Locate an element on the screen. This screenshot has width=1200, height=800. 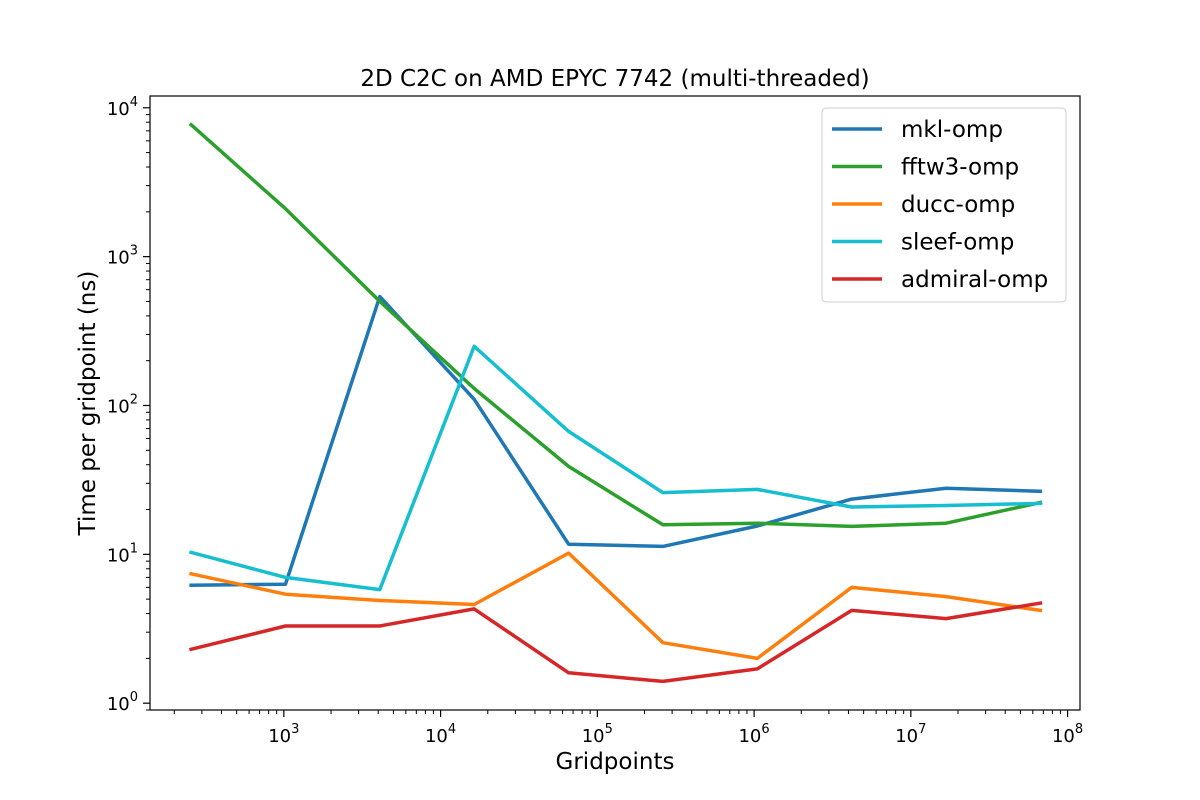
x-tick-label: 10⁷ is located at coordinates (910, 734).